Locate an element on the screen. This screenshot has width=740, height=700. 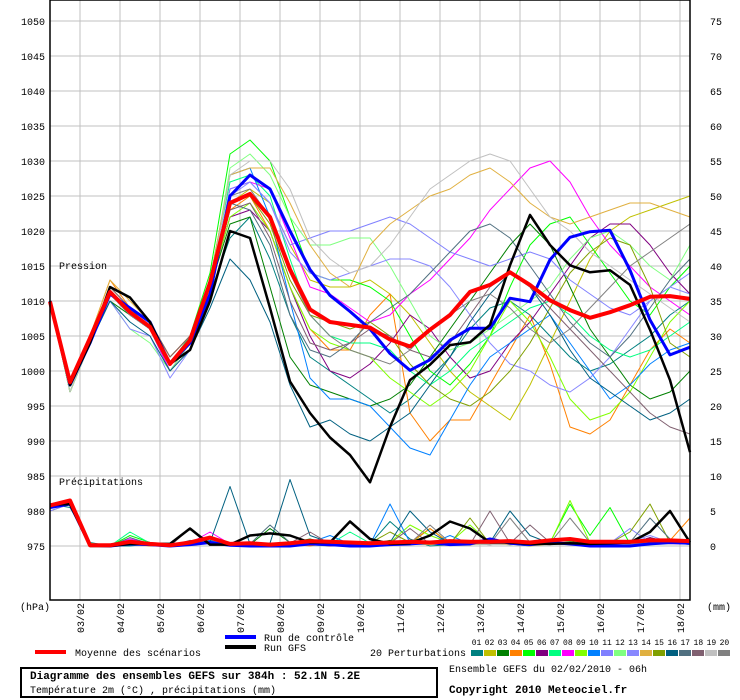
perturbation-16-precip-line is located at coordinates (370, 513).